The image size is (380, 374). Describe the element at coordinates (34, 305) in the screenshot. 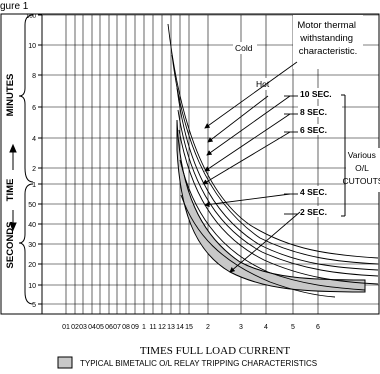

I see `y-tick-label: 5` at that location.